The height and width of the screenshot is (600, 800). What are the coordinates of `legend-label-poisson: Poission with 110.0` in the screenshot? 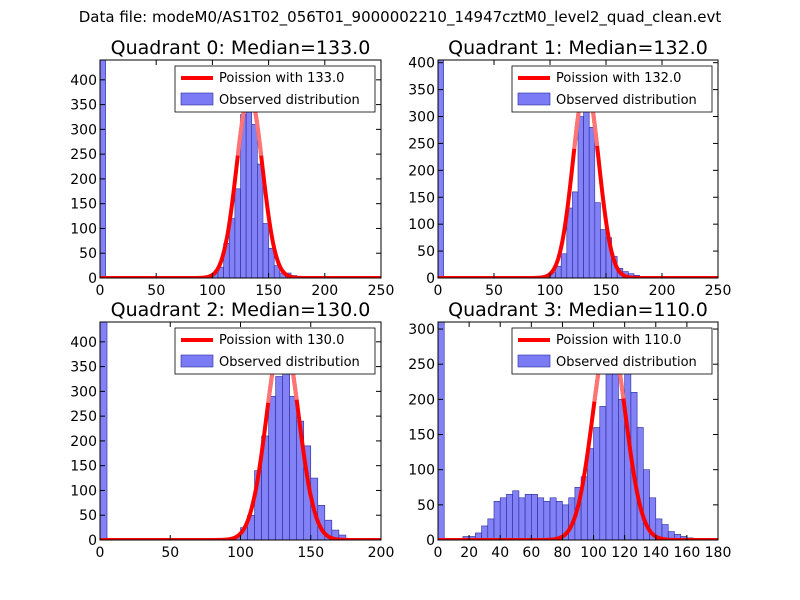 It's located at (618, 340).